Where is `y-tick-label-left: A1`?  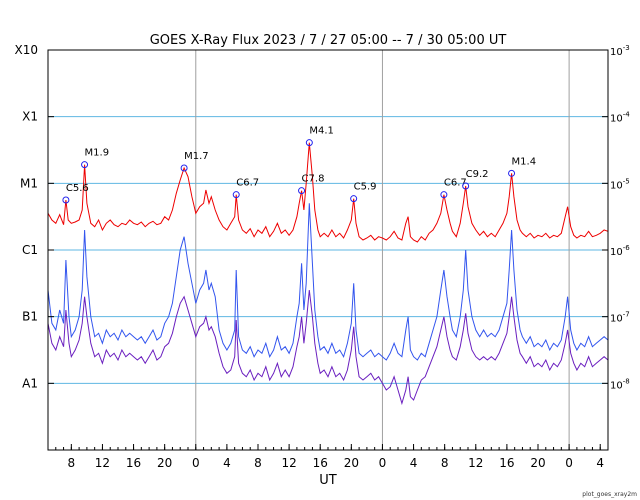
y-tick-label-left: A1 is located at coordinates (30, 383).